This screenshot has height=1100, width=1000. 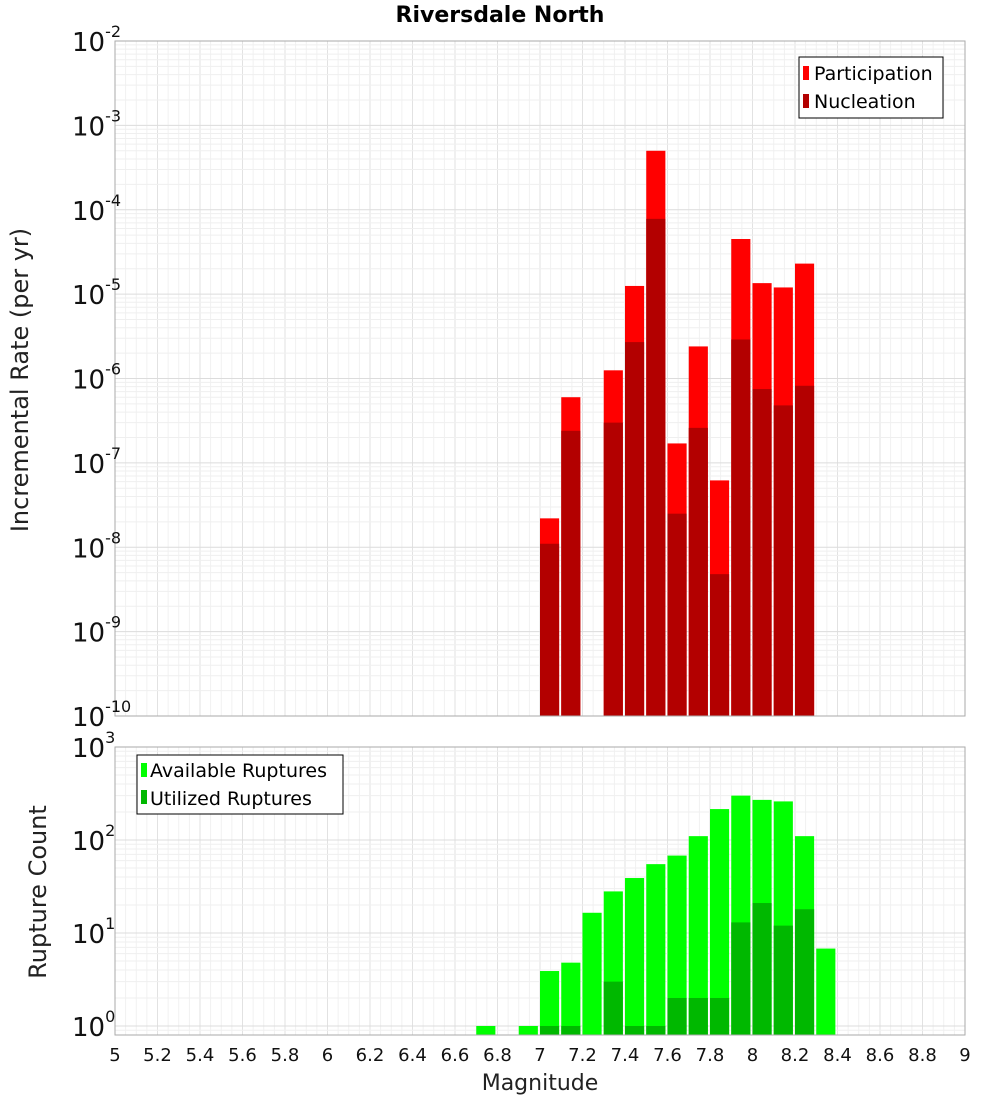 I want to click on bottom-bars, so click(x=656, y=915).